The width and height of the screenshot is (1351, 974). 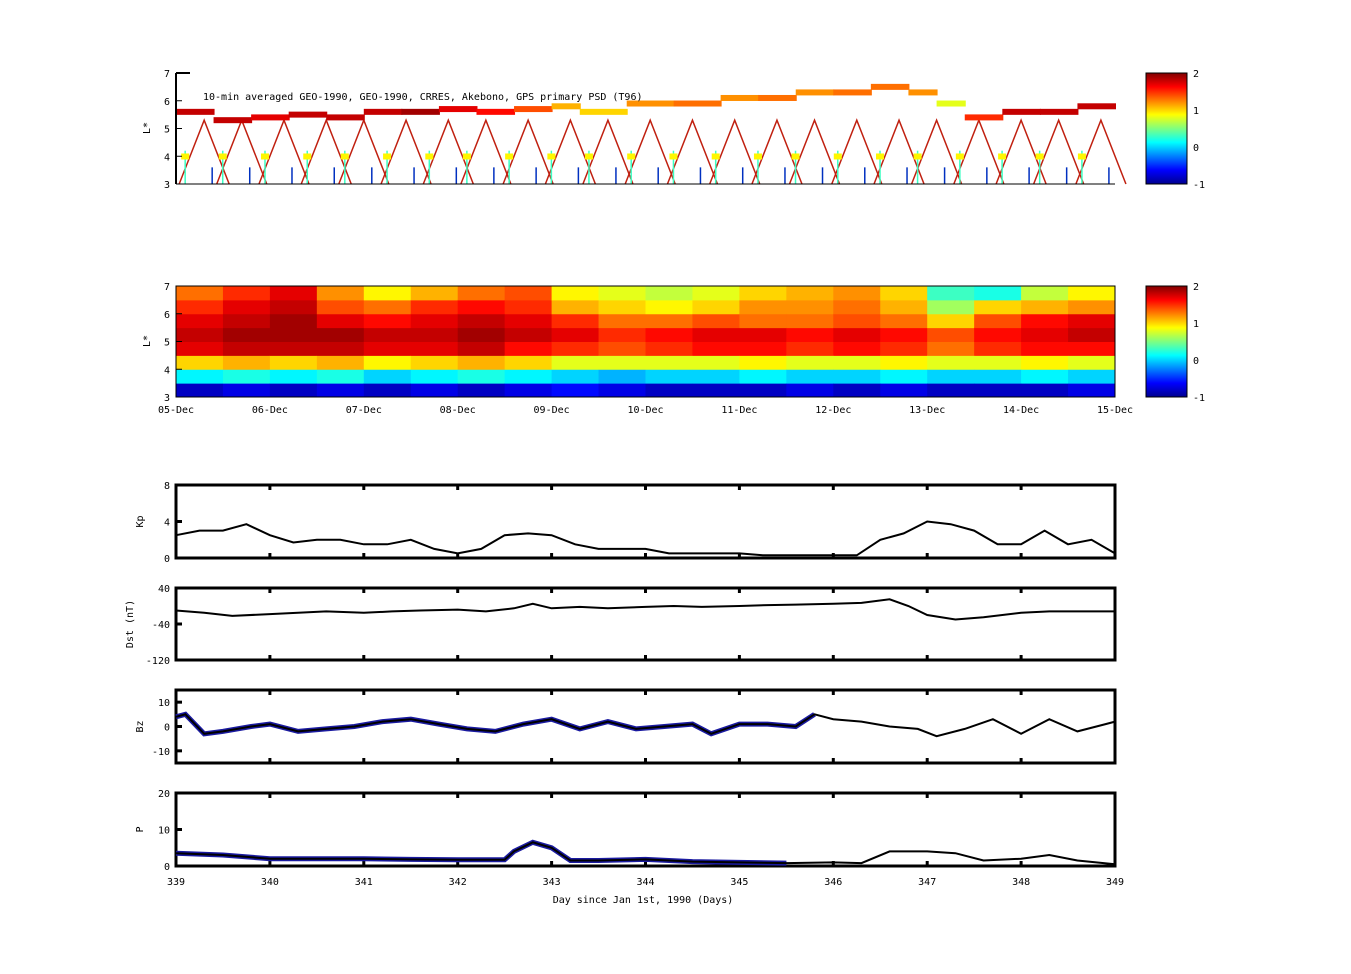 What do you see at coordinates (167, 523) in the screenshot?
I see `kp-ytick-label: 4` at bounding box center [167, 523].